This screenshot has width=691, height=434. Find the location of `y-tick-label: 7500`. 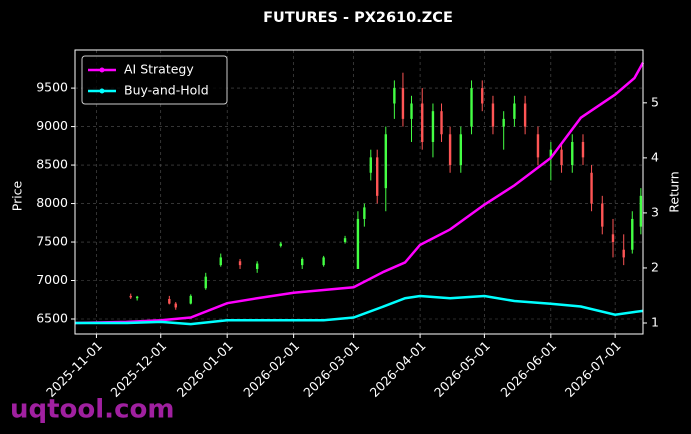

y-tick-label: 7500 is located at coordinates (52, 241).